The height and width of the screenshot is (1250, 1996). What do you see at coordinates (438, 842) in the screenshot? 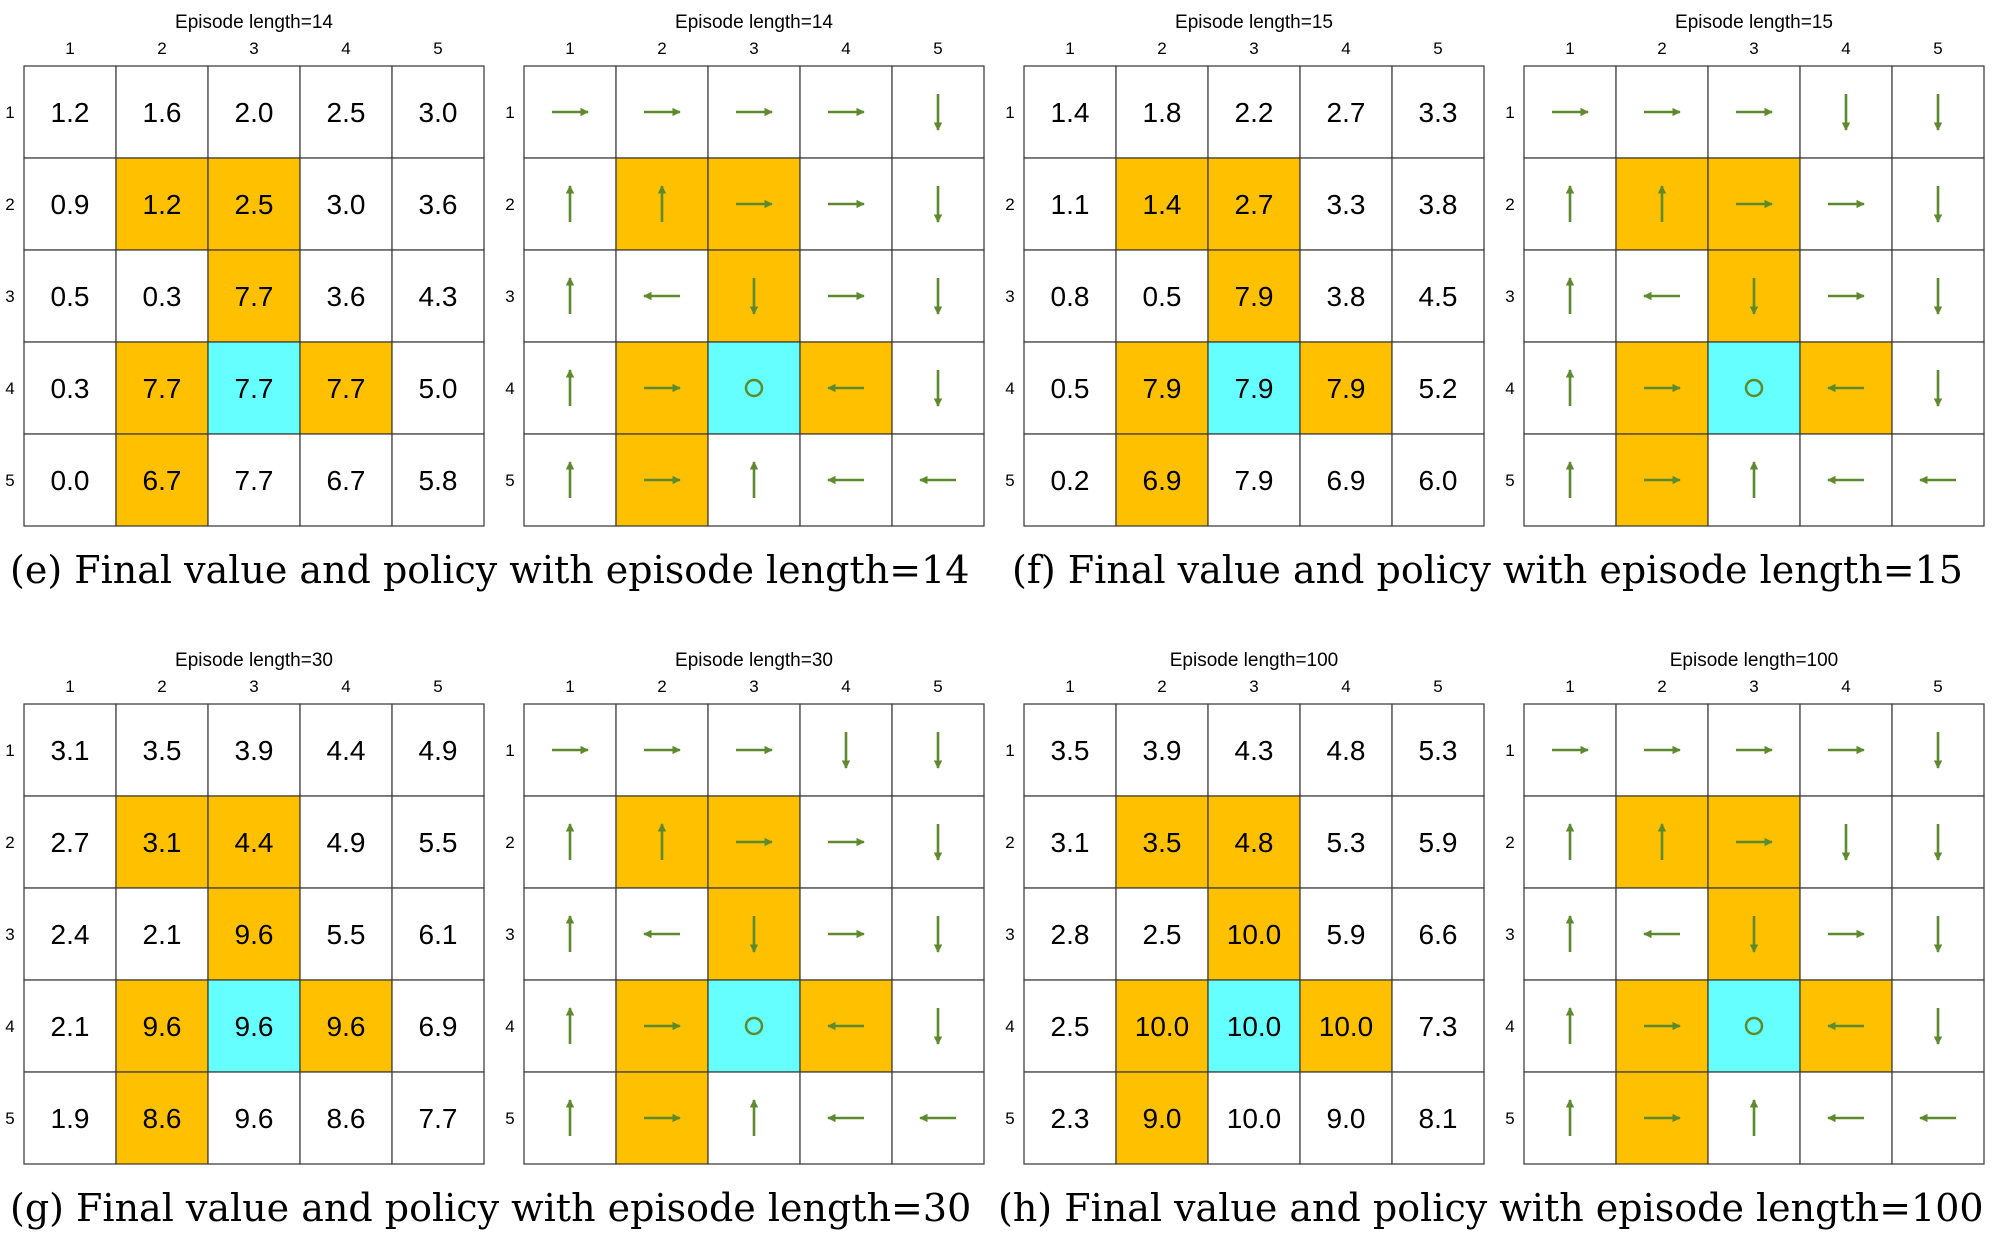
I see `state-value: 5.5` at bounding box center [438, 842].